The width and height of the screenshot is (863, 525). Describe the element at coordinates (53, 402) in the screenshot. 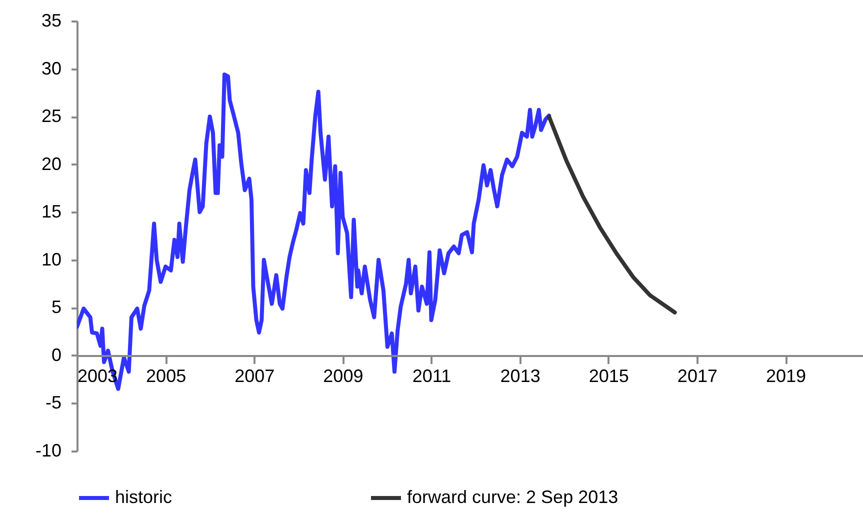

I see `y-tick-label: -5` at that location.